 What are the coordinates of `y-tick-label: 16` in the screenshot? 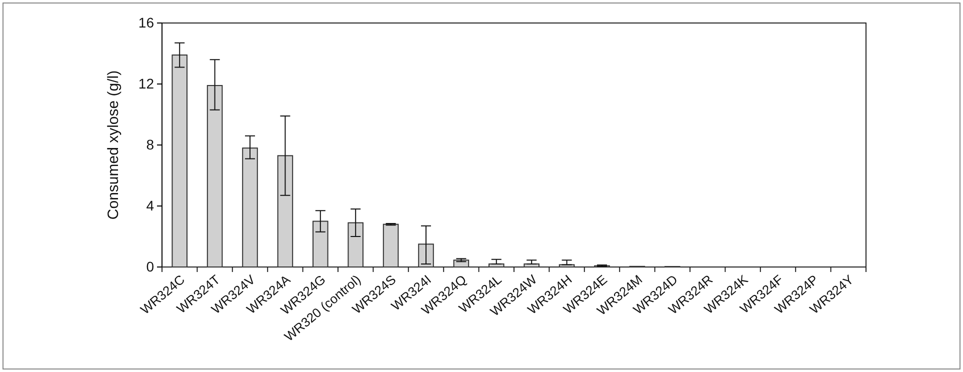 It's located at (146, 22).